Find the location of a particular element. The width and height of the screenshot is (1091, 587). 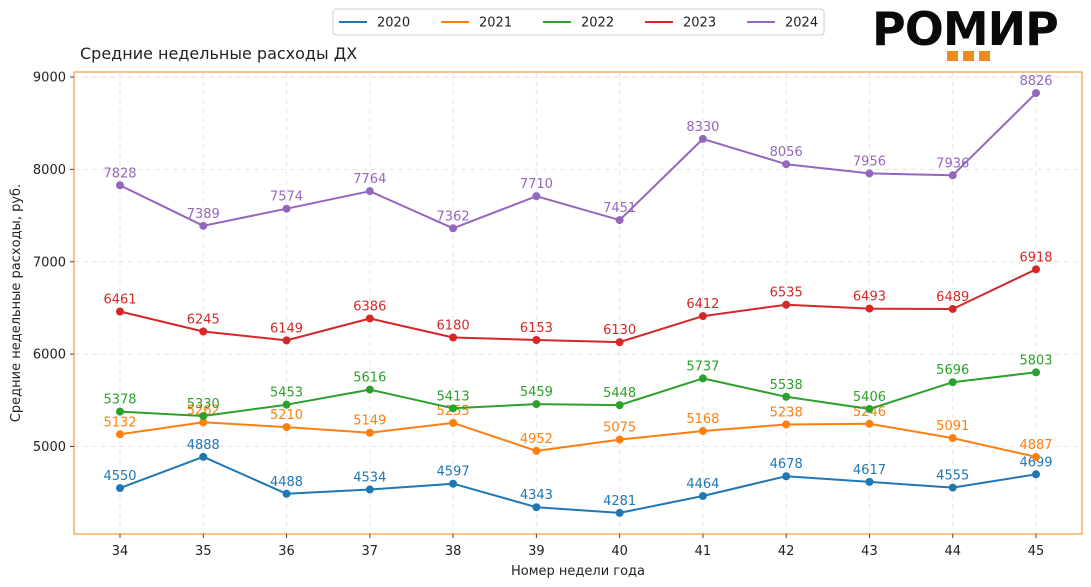

legend-label: 2020 is located at coordinates (393, 23).